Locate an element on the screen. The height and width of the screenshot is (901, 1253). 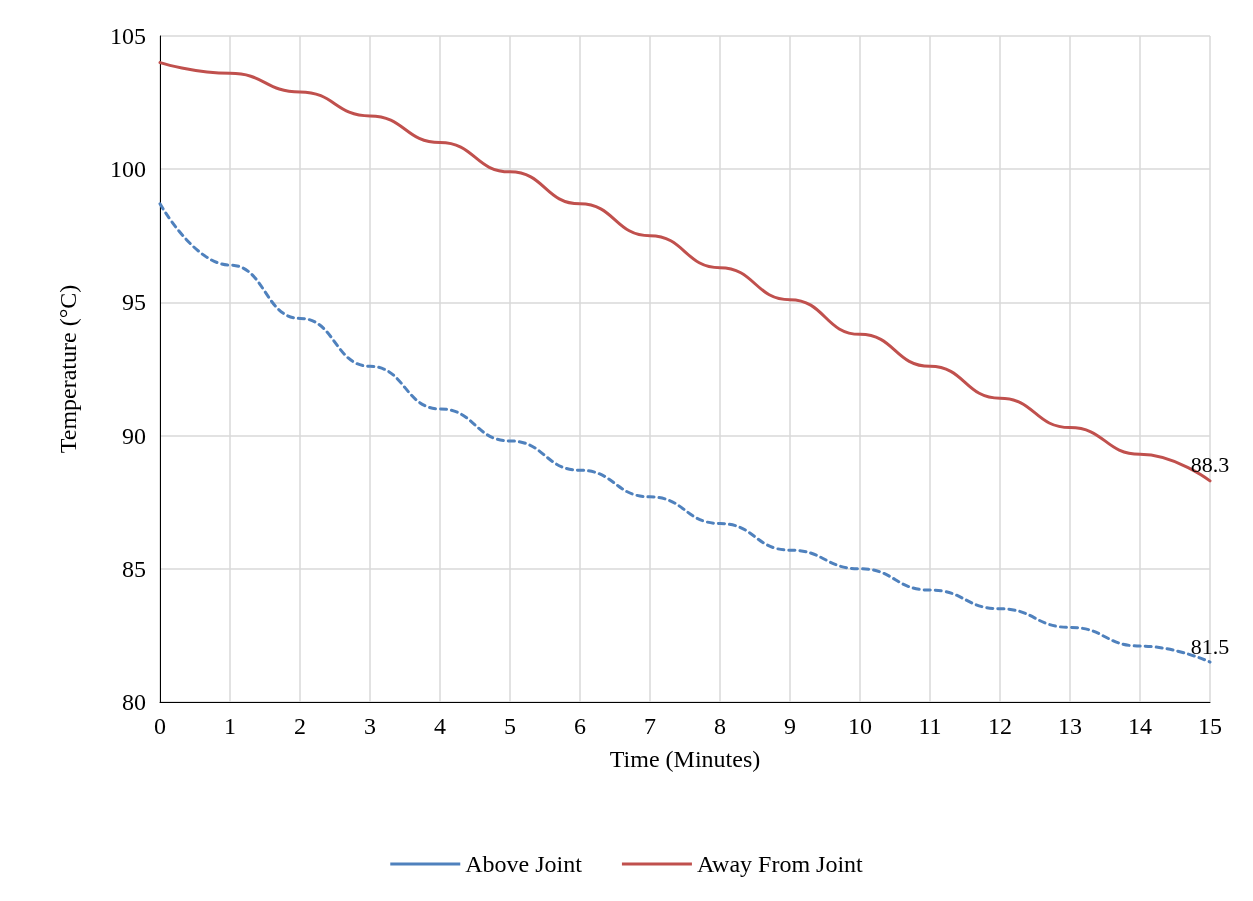
data-label: 88.3 is located at coordinates (1210, 465).